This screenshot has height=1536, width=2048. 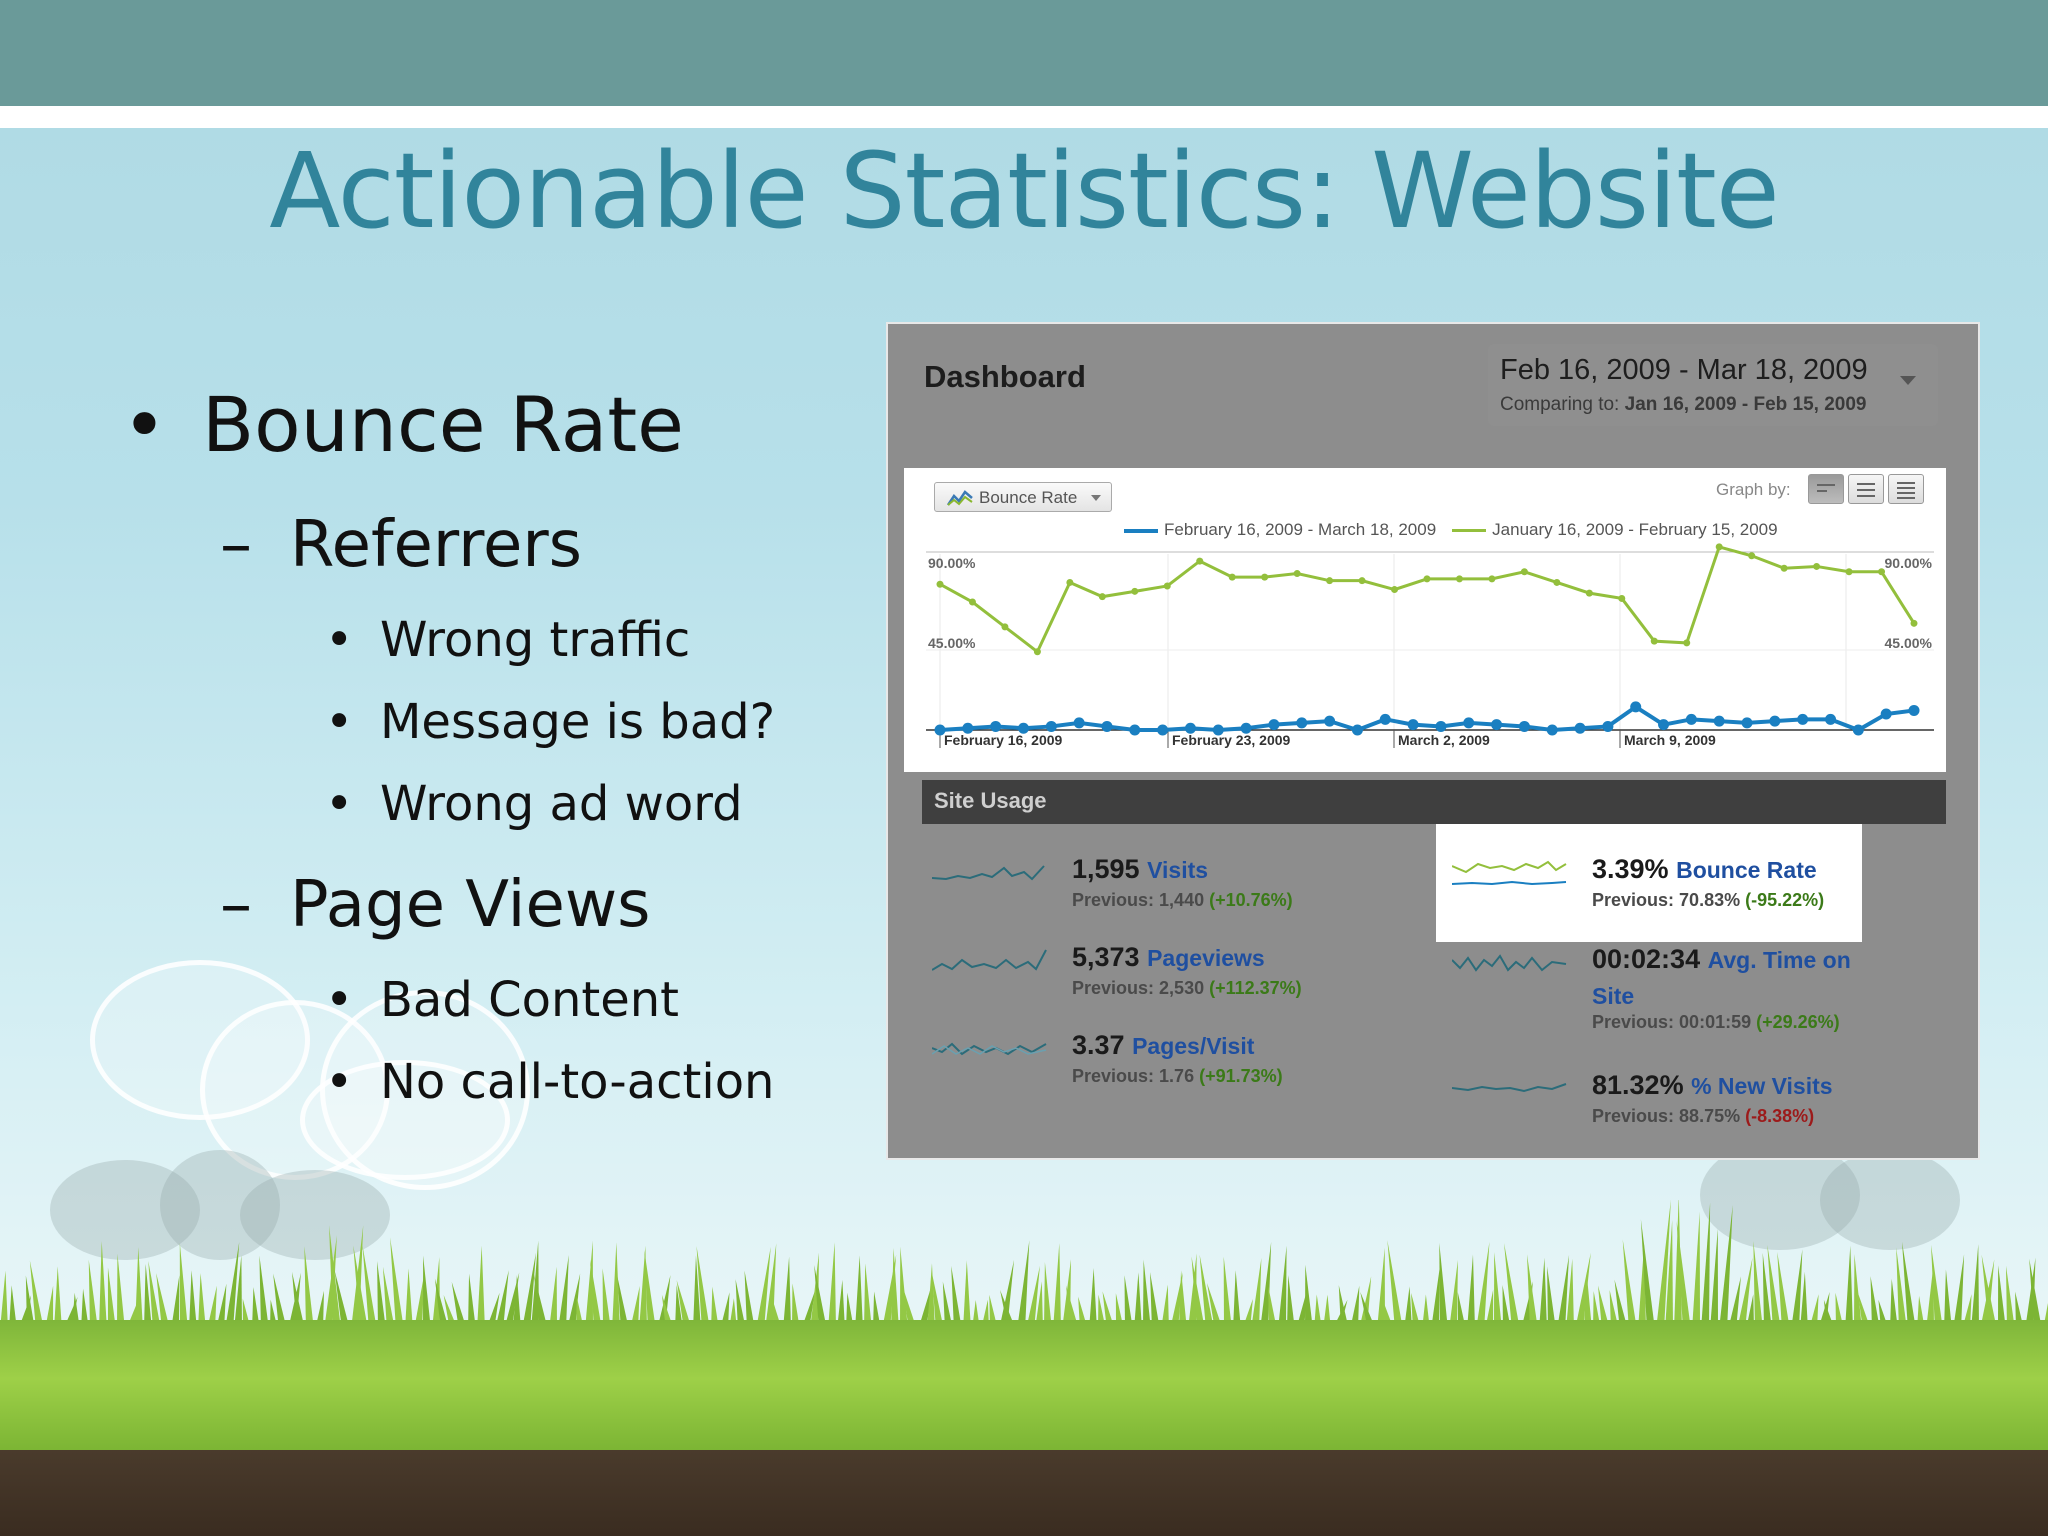 What do you see at coordinates (1630, 869) in the screenshot?
I see `stat-value: 3.39%` at bounding box center [1630, 869].